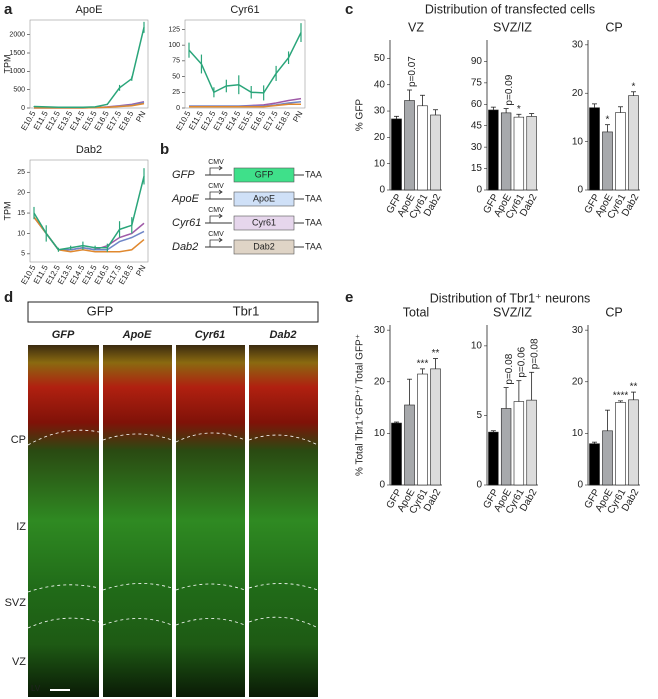 The width and height of the screenshot is (658, 699). What do you see at coordinates (416, 312) in the screenshot?
I see `chart-title: Total` at bounding box center [416, 312].